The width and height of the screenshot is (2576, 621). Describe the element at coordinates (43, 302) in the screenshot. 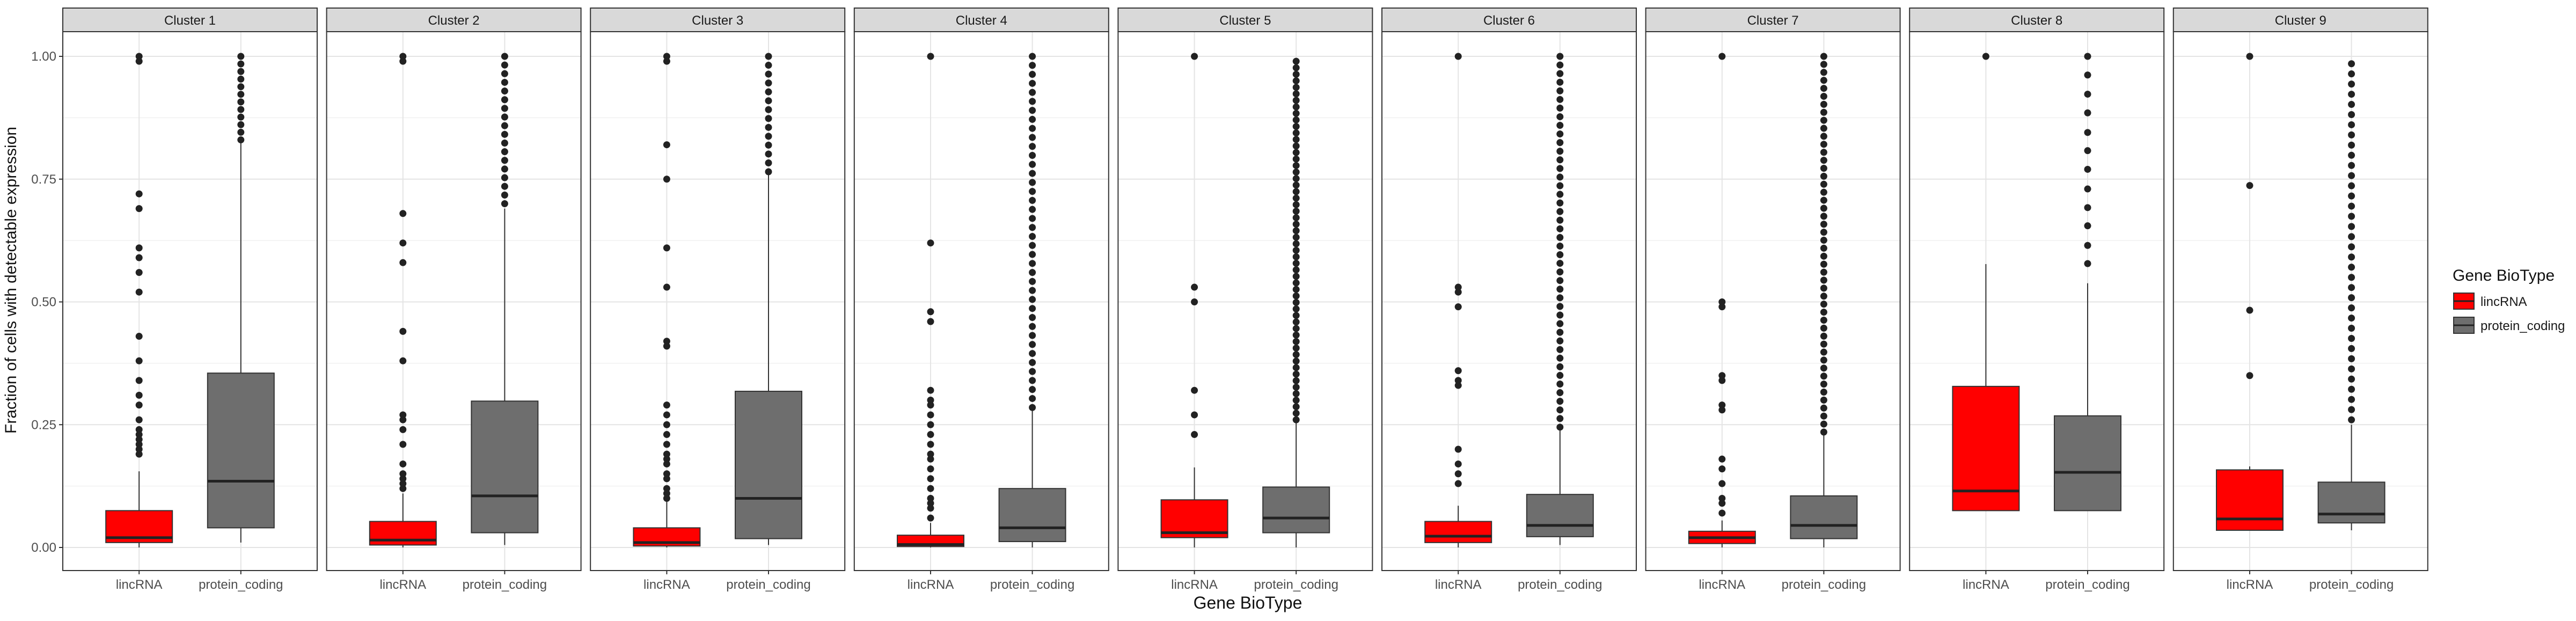

I see `y-tick-label: 0.50` at that location.